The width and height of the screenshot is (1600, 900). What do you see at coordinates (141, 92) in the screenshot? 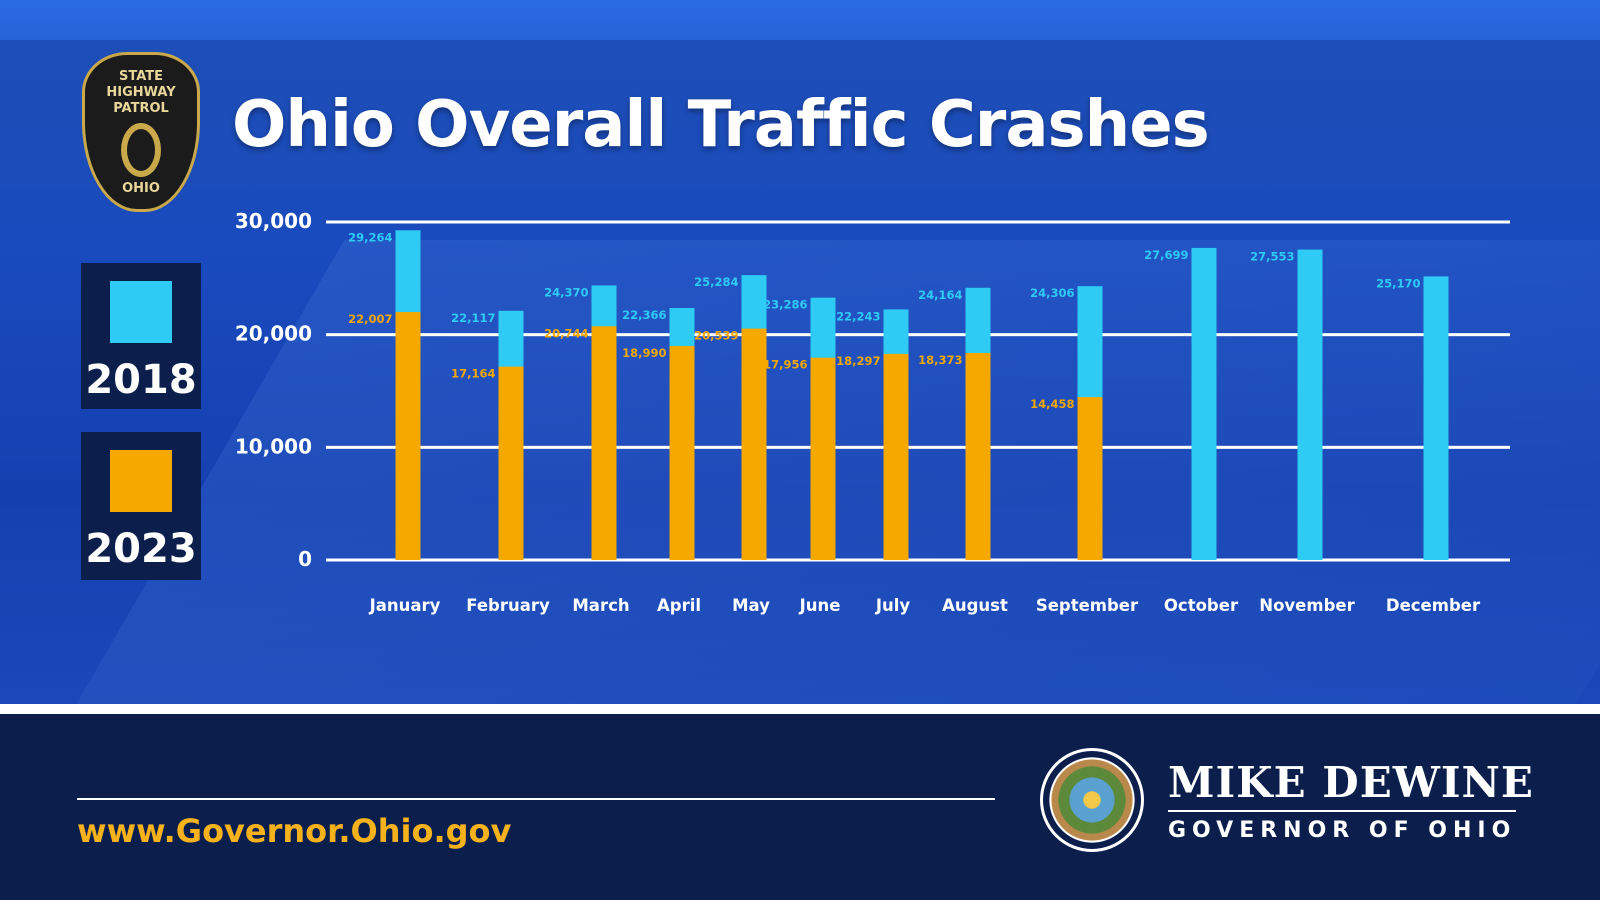
I see `logo-text: HIGHWAY` at bounding box center [141, 92].